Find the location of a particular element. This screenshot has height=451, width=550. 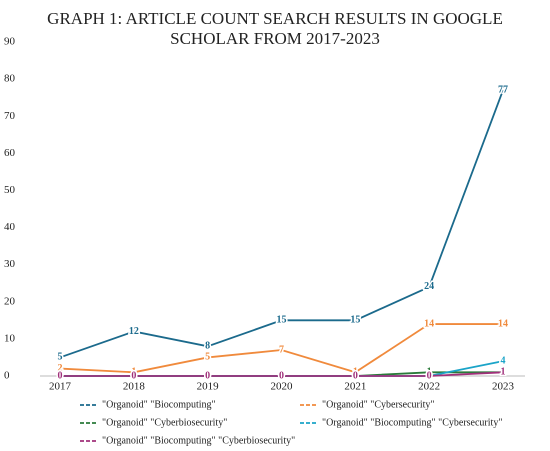

y-tick-label: 90 is located at coordinates (10, 42).